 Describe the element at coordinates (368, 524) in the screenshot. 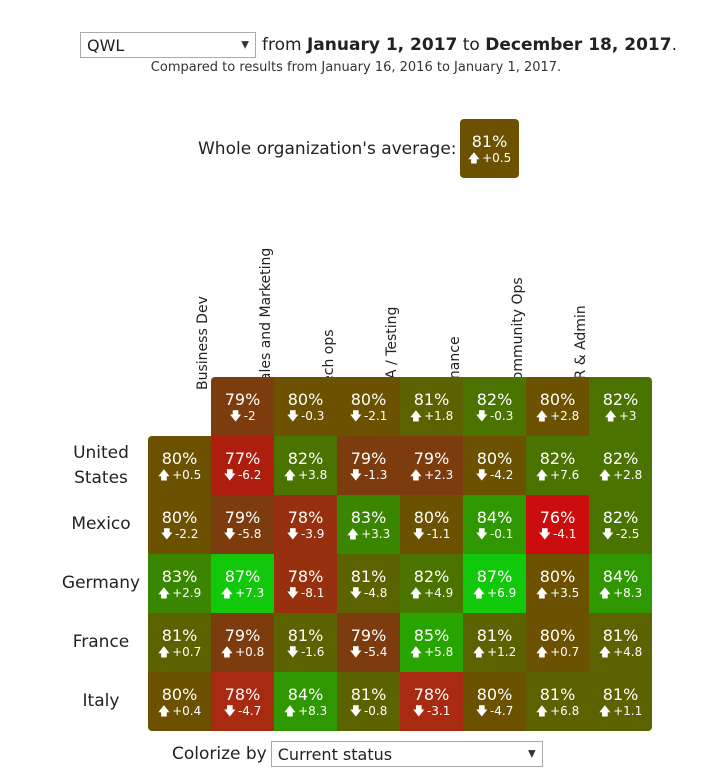

I see `heatmap-cell: 83% 🡅 +3.3` at that location.